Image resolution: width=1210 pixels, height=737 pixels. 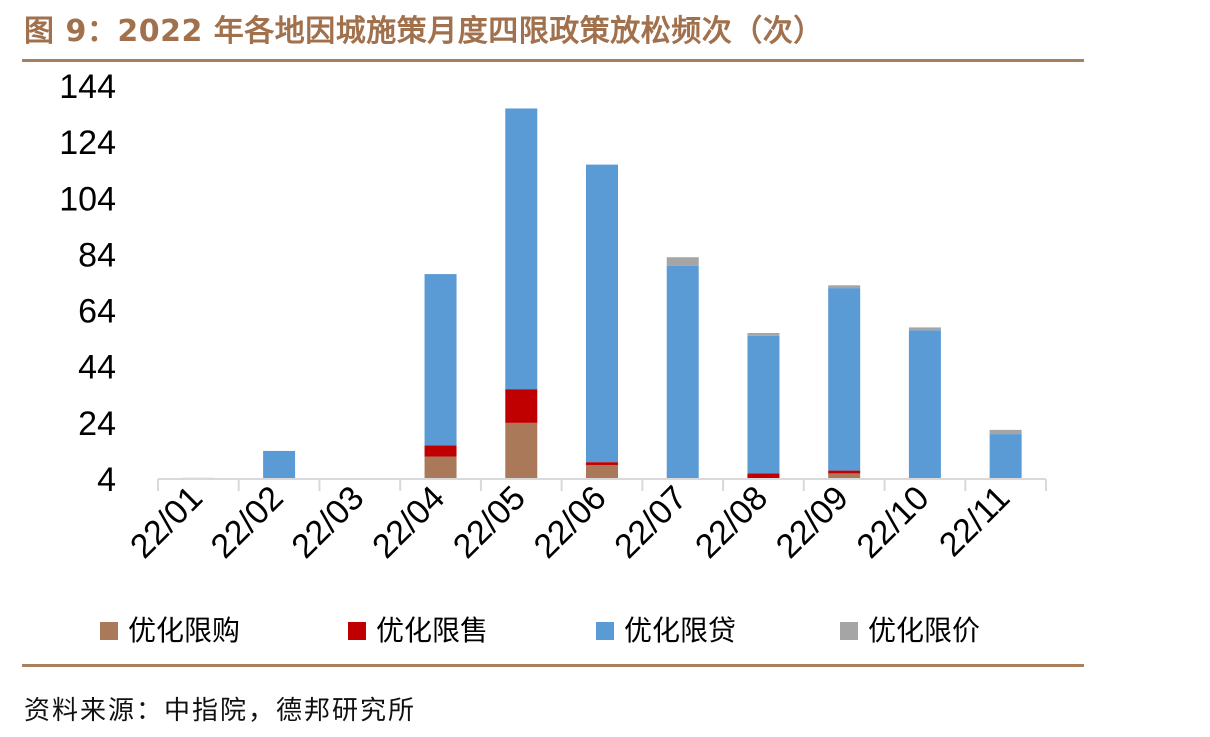 I want to click on bar-segment-22-05-s2, so click(x=521, y=249).